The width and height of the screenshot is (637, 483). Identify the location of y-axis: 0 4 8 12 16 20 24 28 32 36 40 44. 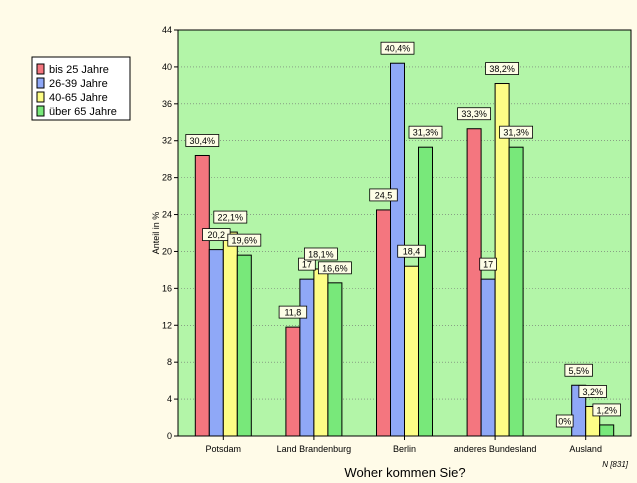
(170, 233).